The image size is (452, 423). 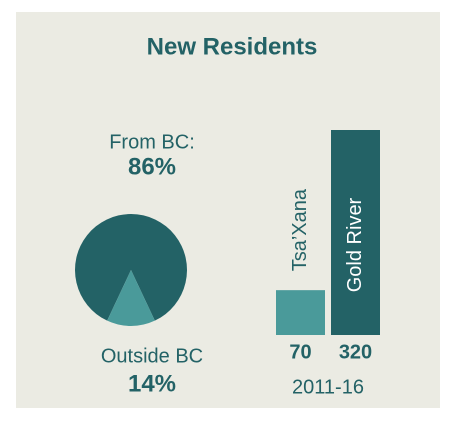 What do you see at coordinates (328, 387) in the screenshot?
I see `bar-subtitle: 2011-16` at bounding box center [328, 387].